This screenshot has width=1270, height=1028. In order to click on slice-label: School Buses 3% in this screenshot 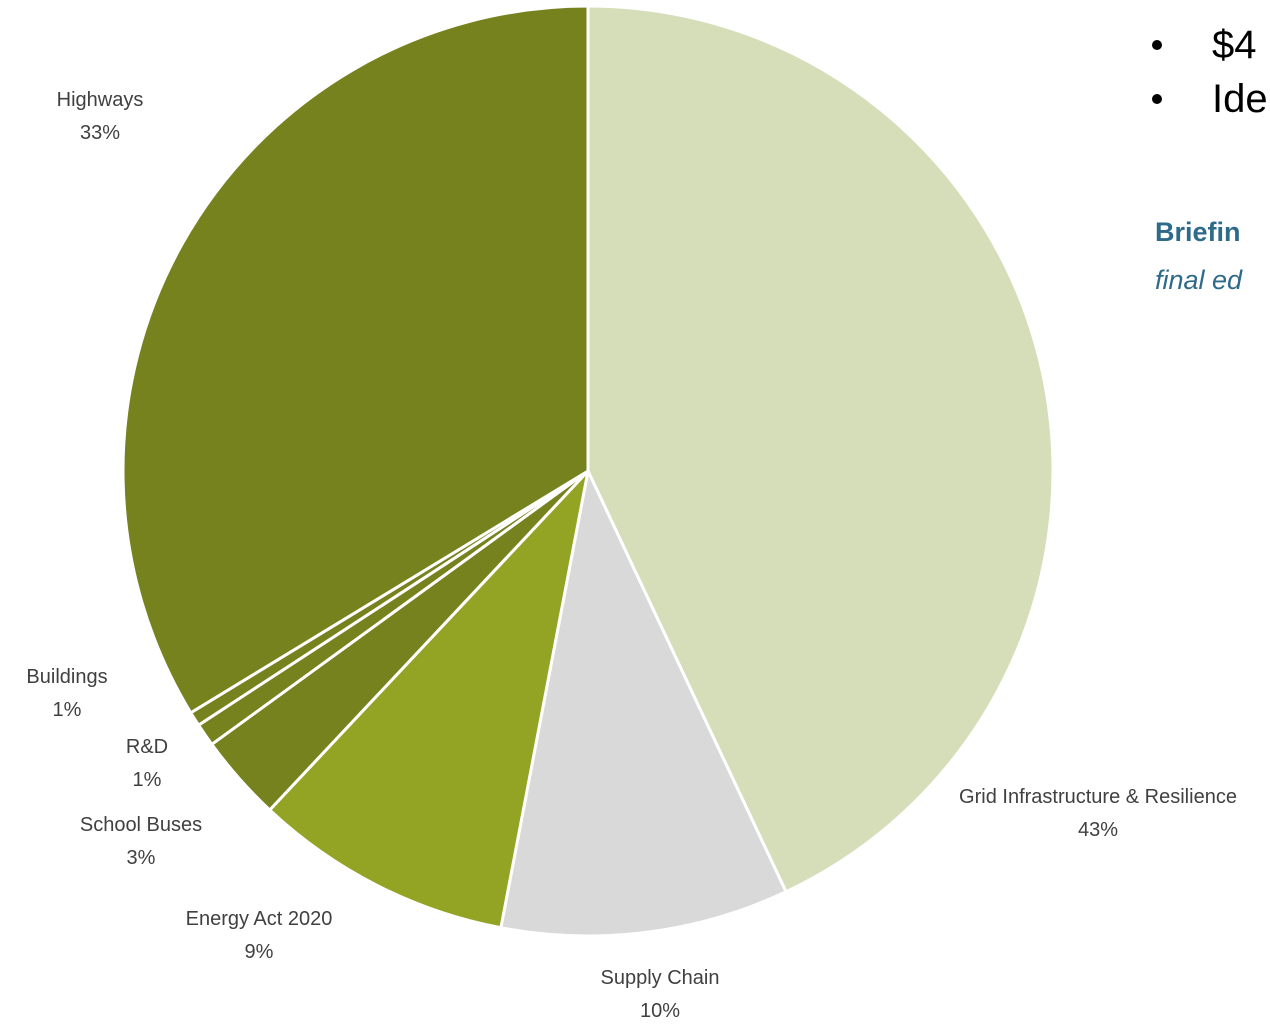, I will do `click(141, 842)`.